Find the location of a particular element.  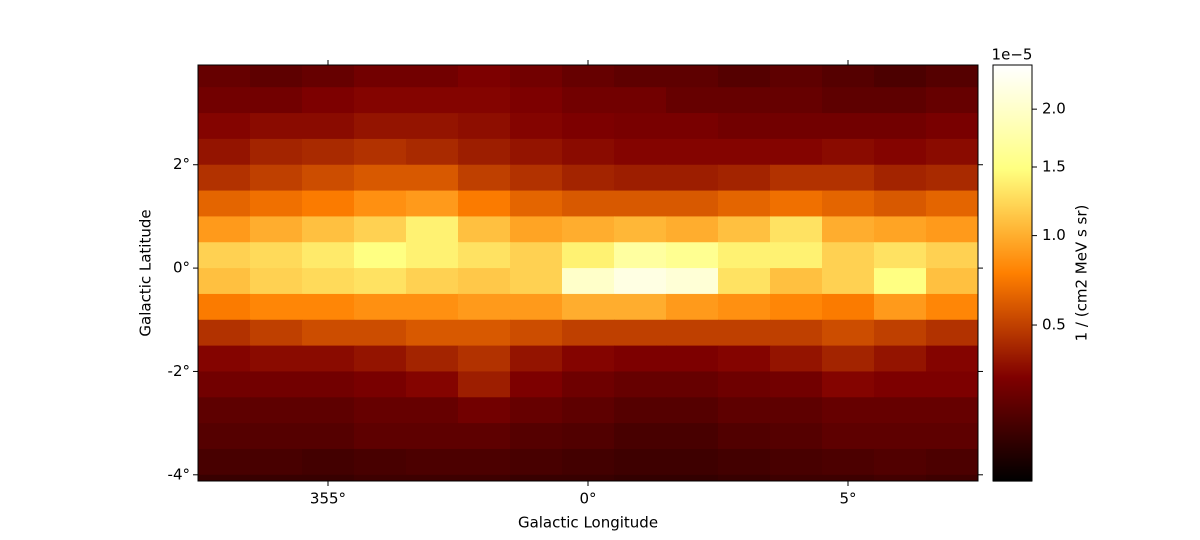

colorbar-tick-label: 1.0 is located at coordinates (1054, 235).